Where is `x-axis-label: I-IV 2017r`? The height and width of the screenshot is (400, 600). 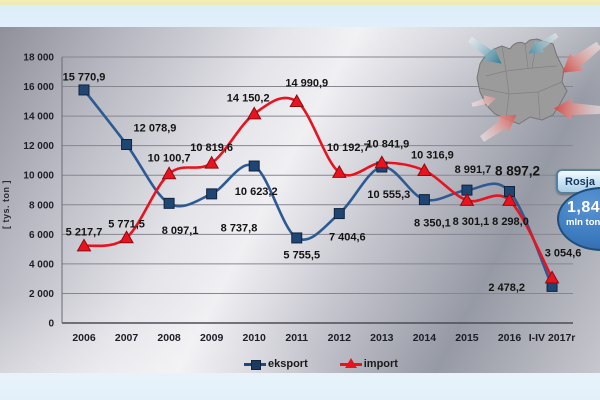
x-axis-label: I-IV 2017r is located at coordinates (552, 338).